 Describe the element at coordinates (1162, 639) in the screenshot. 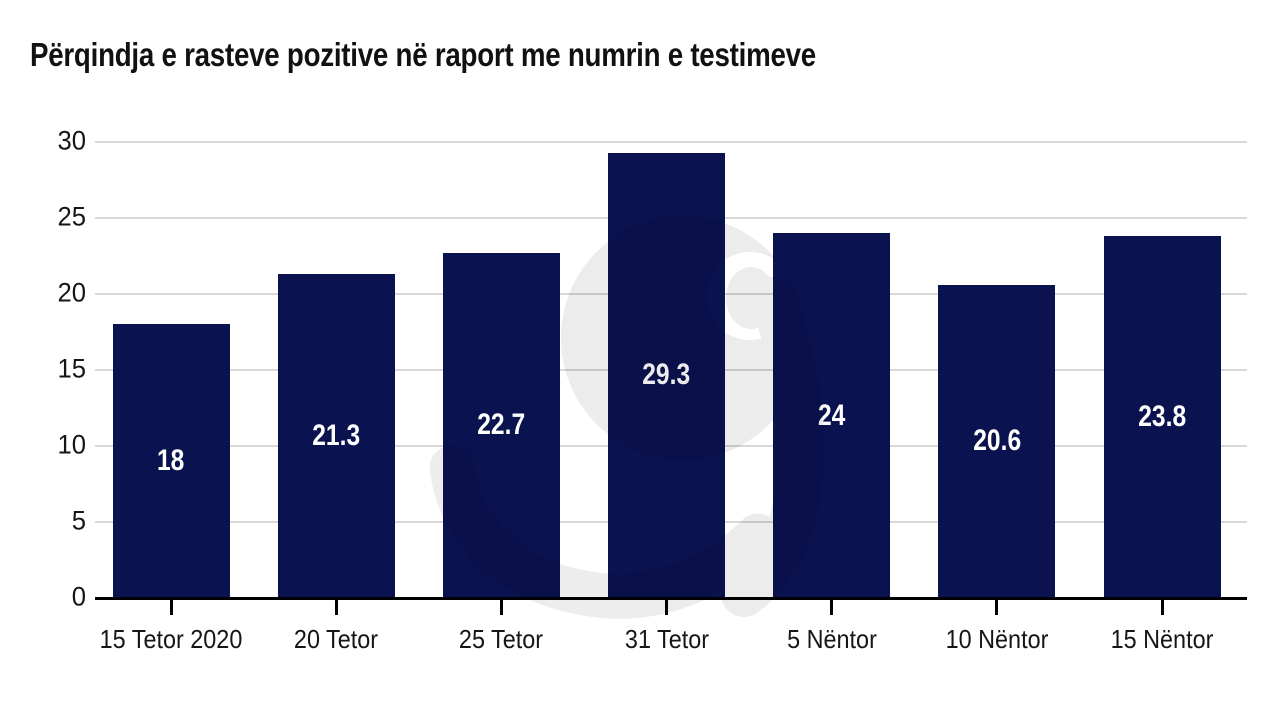

I see `x-axis-tick-label: 15 Nëntor` at that location.